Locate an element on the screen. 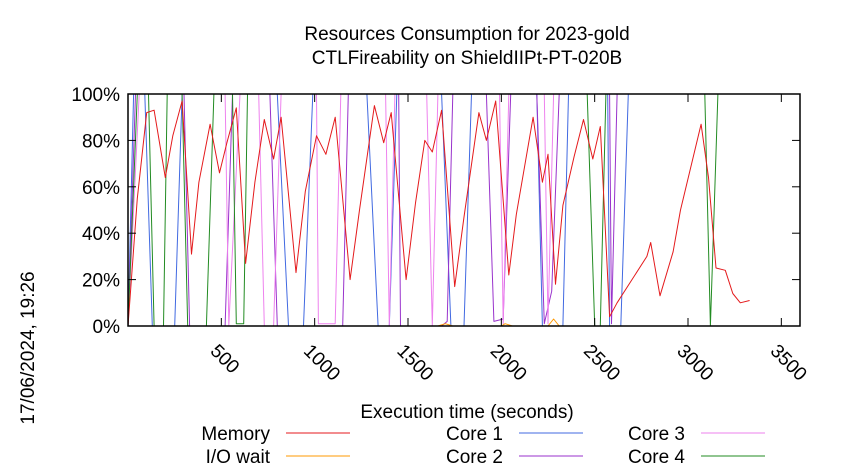 The height and width of the screenshot is (475, 850). chart-title-line-2: CTLFireability on ShieldIIPt-PT-020B is located at coordinates (467, 58).